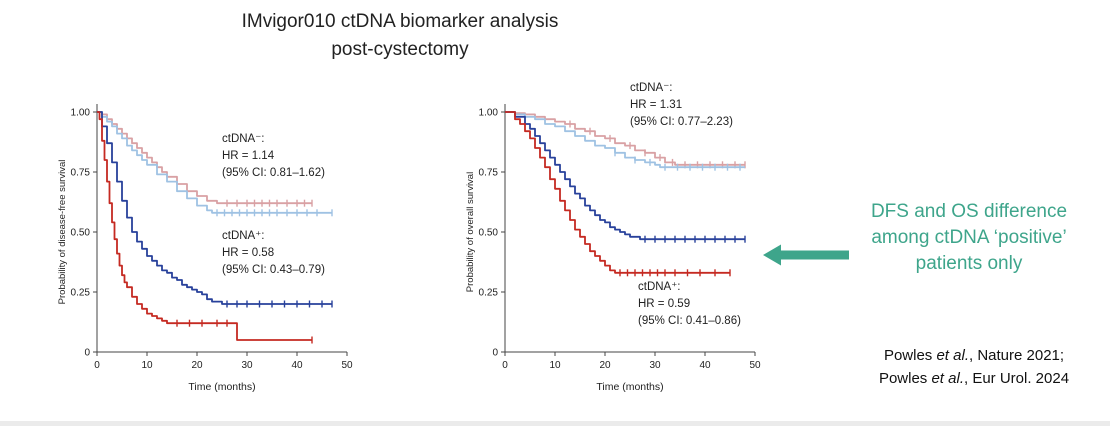 This screenshot has width=1110, height=426. Describe the element at coordinates (273, 173) in the screenshot. I see `hr-label-line: (95% CI: 0.81–1.62)` at that location.